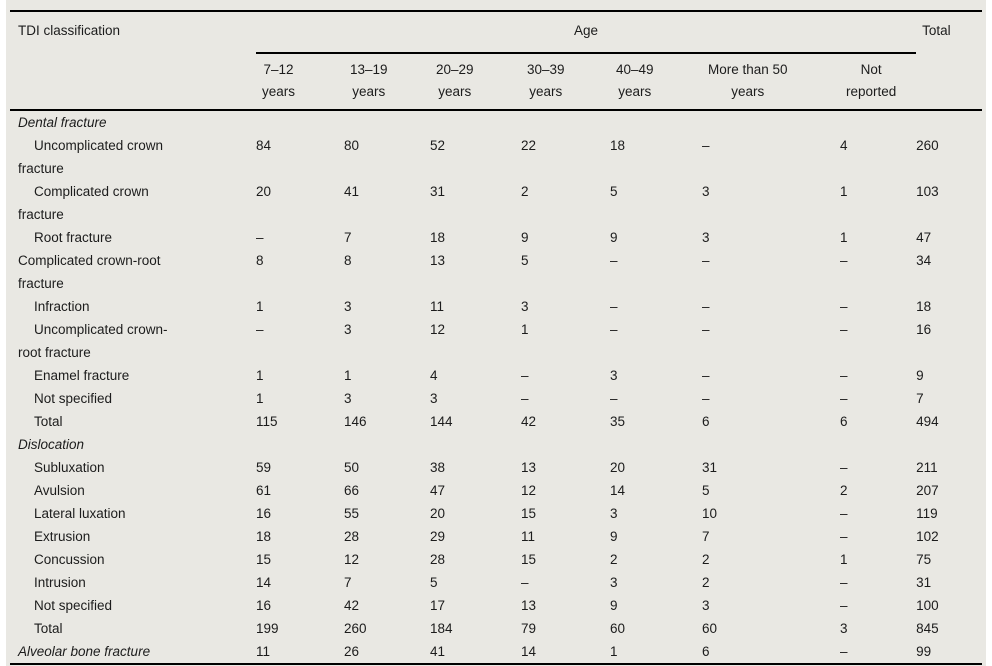 The height and width of the screenshot is (666, 992). What do you see at coordinates (264, 490) in the screenshot?
I see `value-cell: 61` at bounding box center [264, 490].